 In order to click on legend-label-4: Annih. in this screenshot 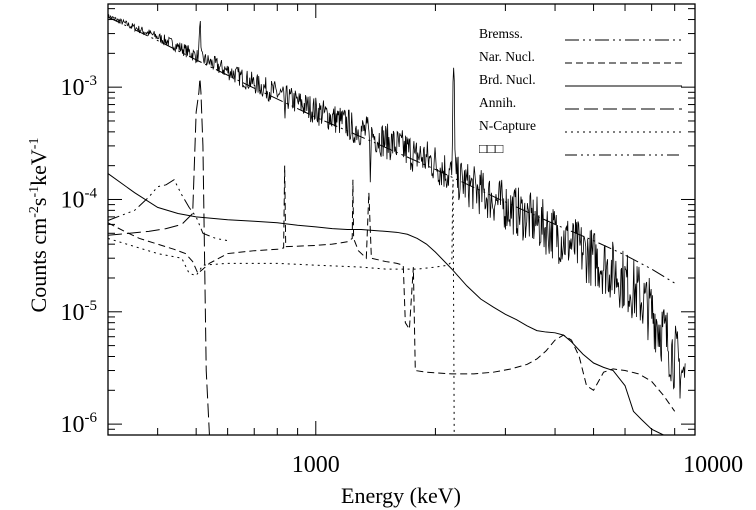, I will do `click(497, 102)`.